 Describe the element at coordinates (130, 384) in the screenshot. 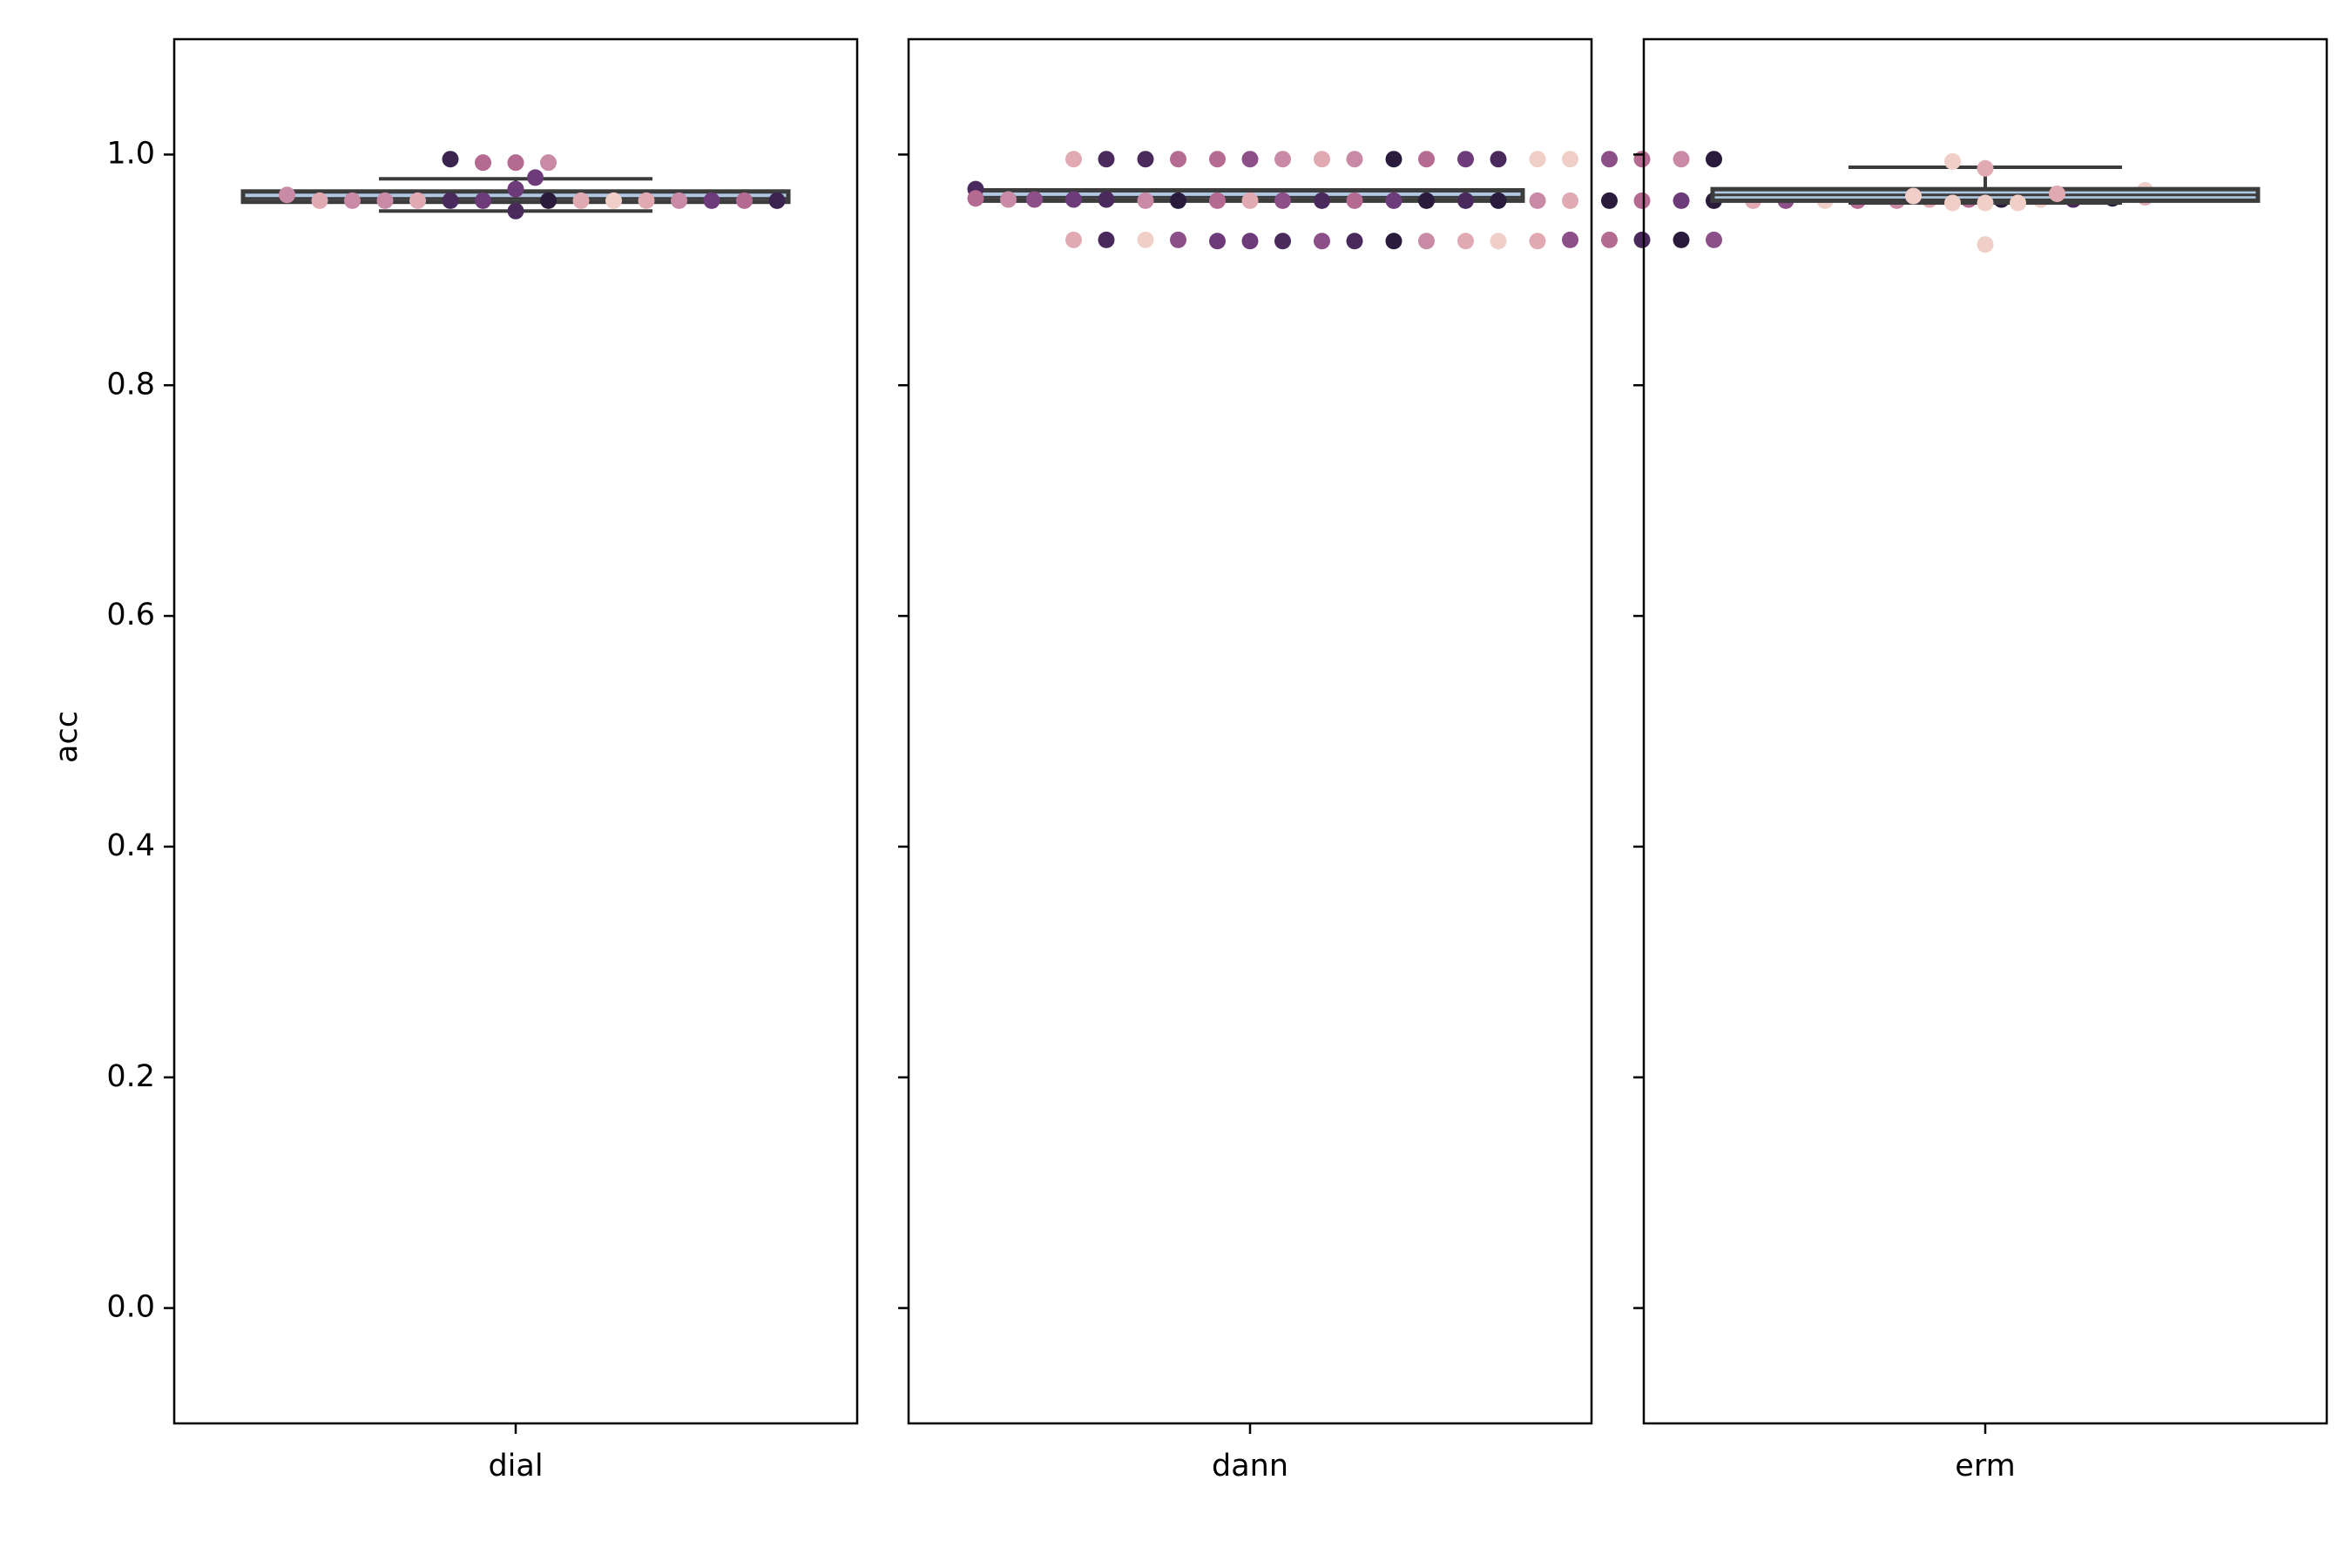

I see `y-tick-label: 0.8` at that location.